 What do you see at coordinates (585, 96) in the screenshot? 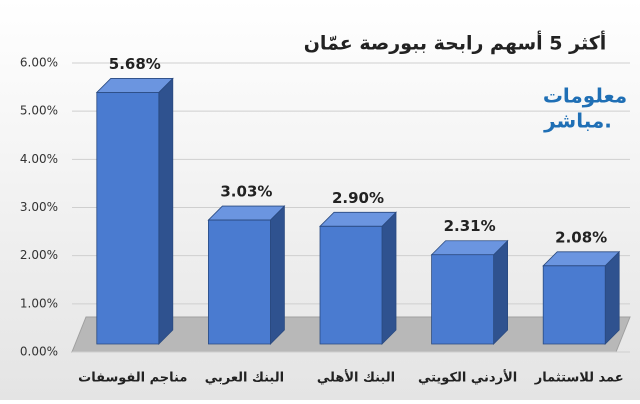
I see `logo-text: معلومات` at bounding box center [585, 96].